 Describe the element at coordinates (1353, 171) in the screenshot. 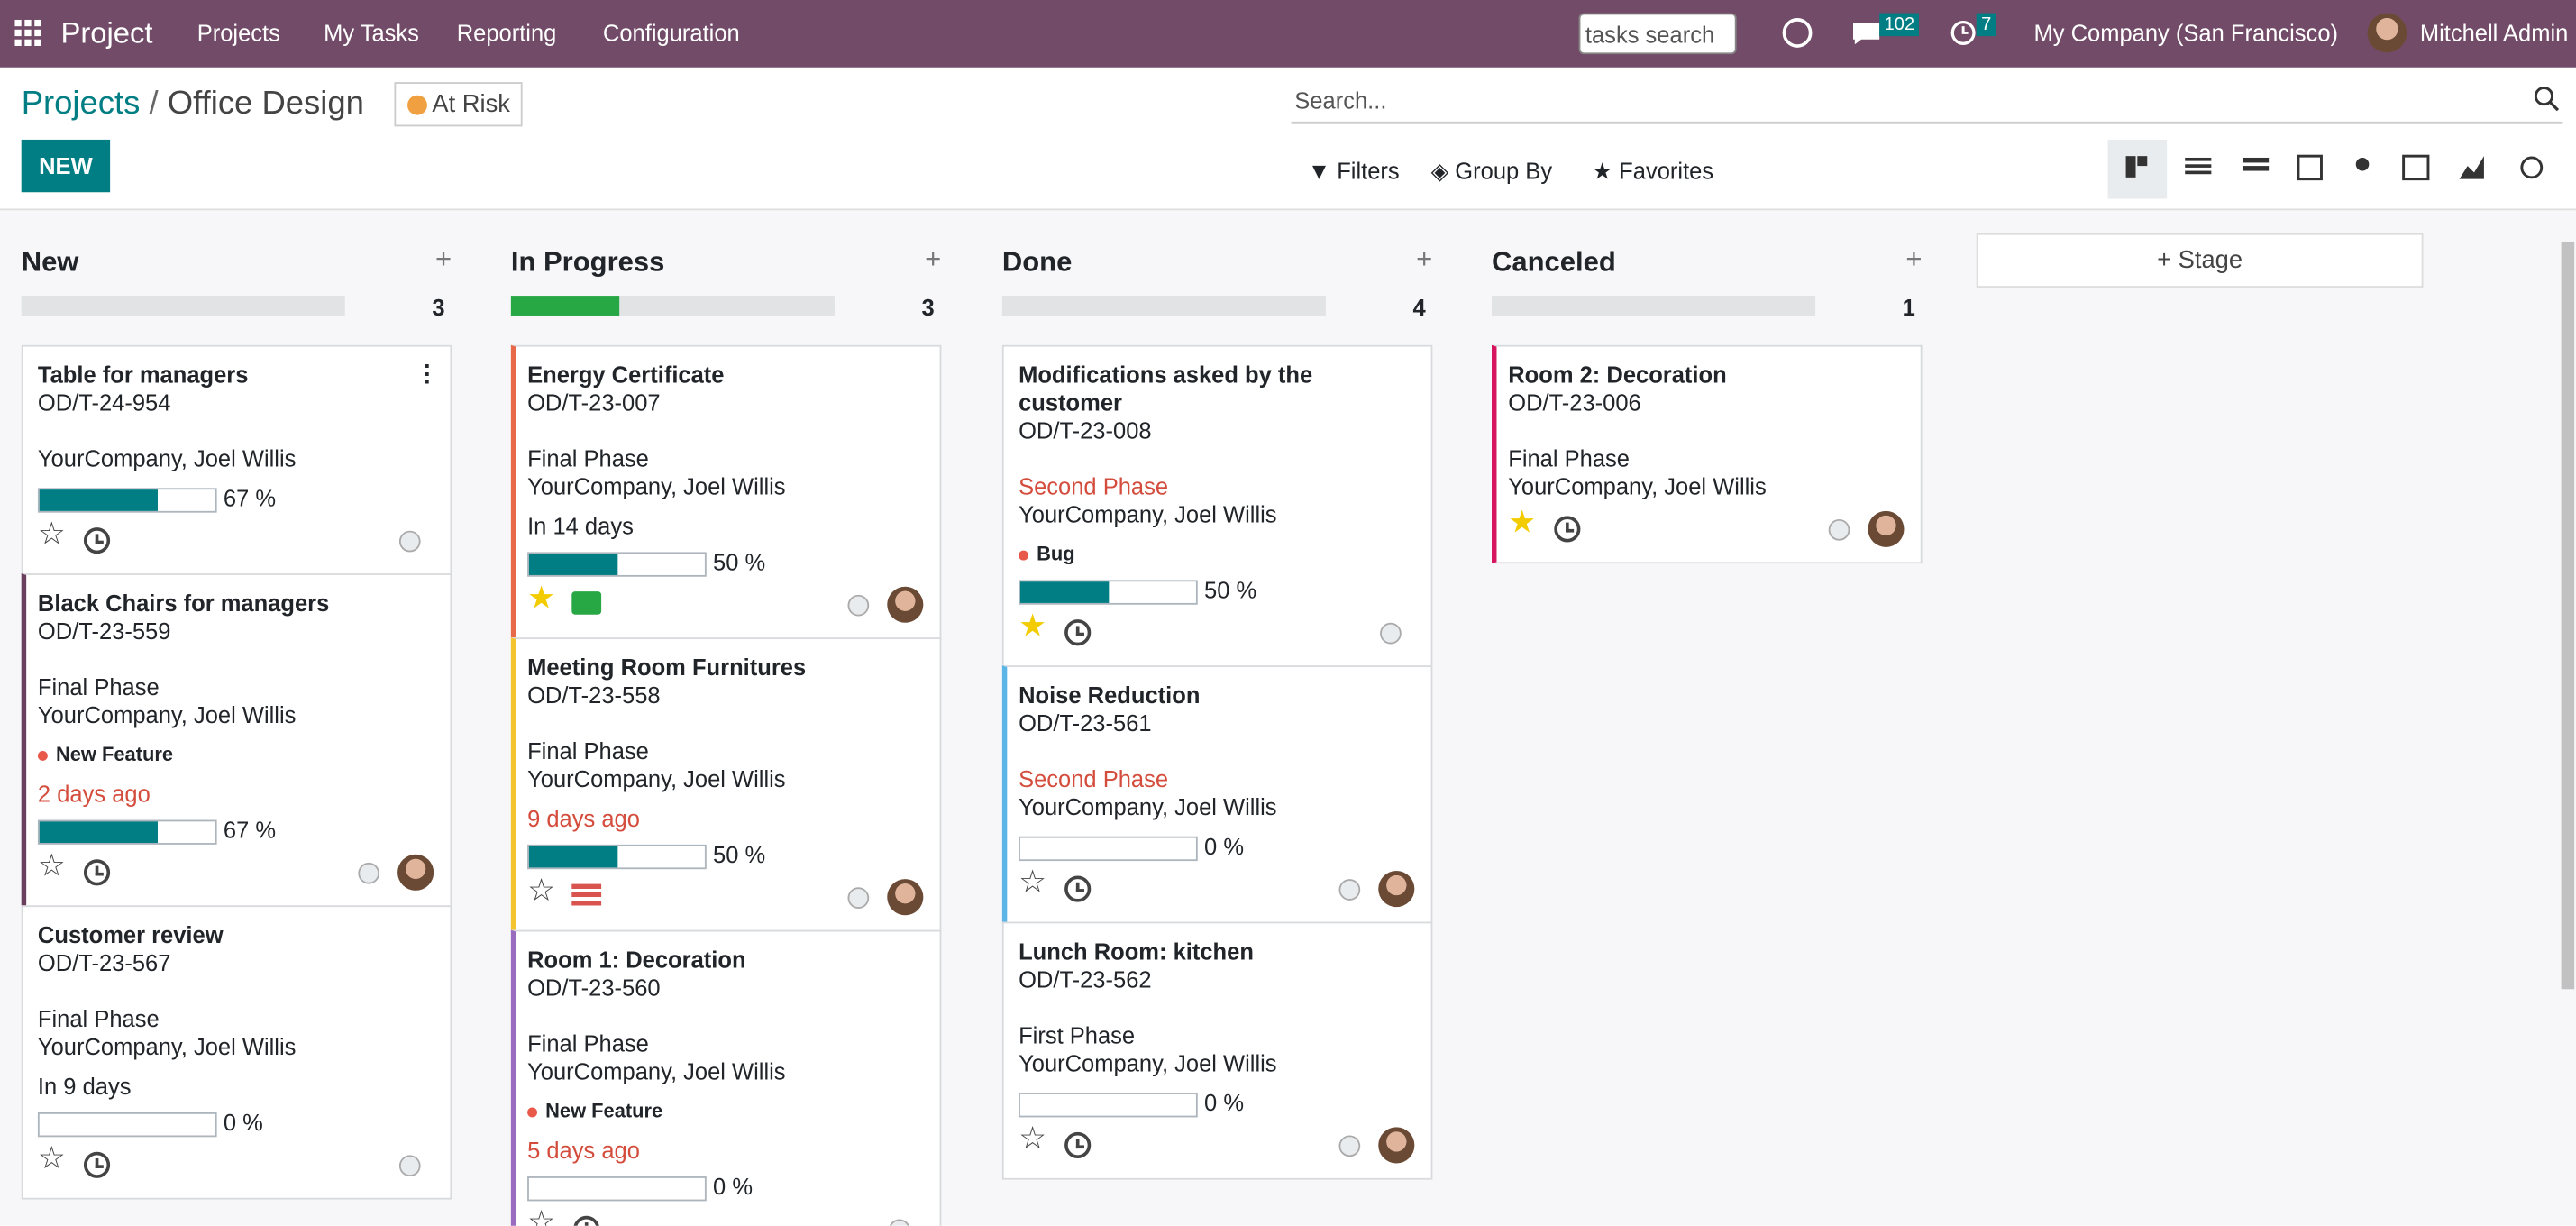

I see `filters: ▼ Filters` at that location.